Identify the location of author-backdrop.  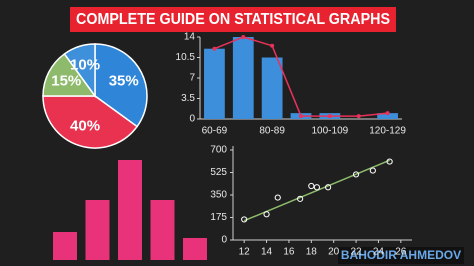
(401, 255).